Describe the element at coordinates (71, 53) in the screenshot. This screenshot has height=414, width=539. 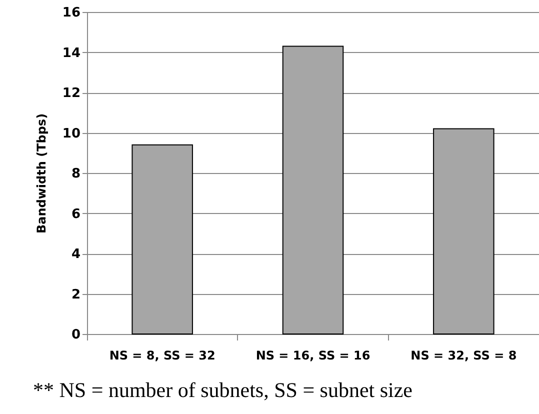
I see `y-tick-label: 14` at that location.